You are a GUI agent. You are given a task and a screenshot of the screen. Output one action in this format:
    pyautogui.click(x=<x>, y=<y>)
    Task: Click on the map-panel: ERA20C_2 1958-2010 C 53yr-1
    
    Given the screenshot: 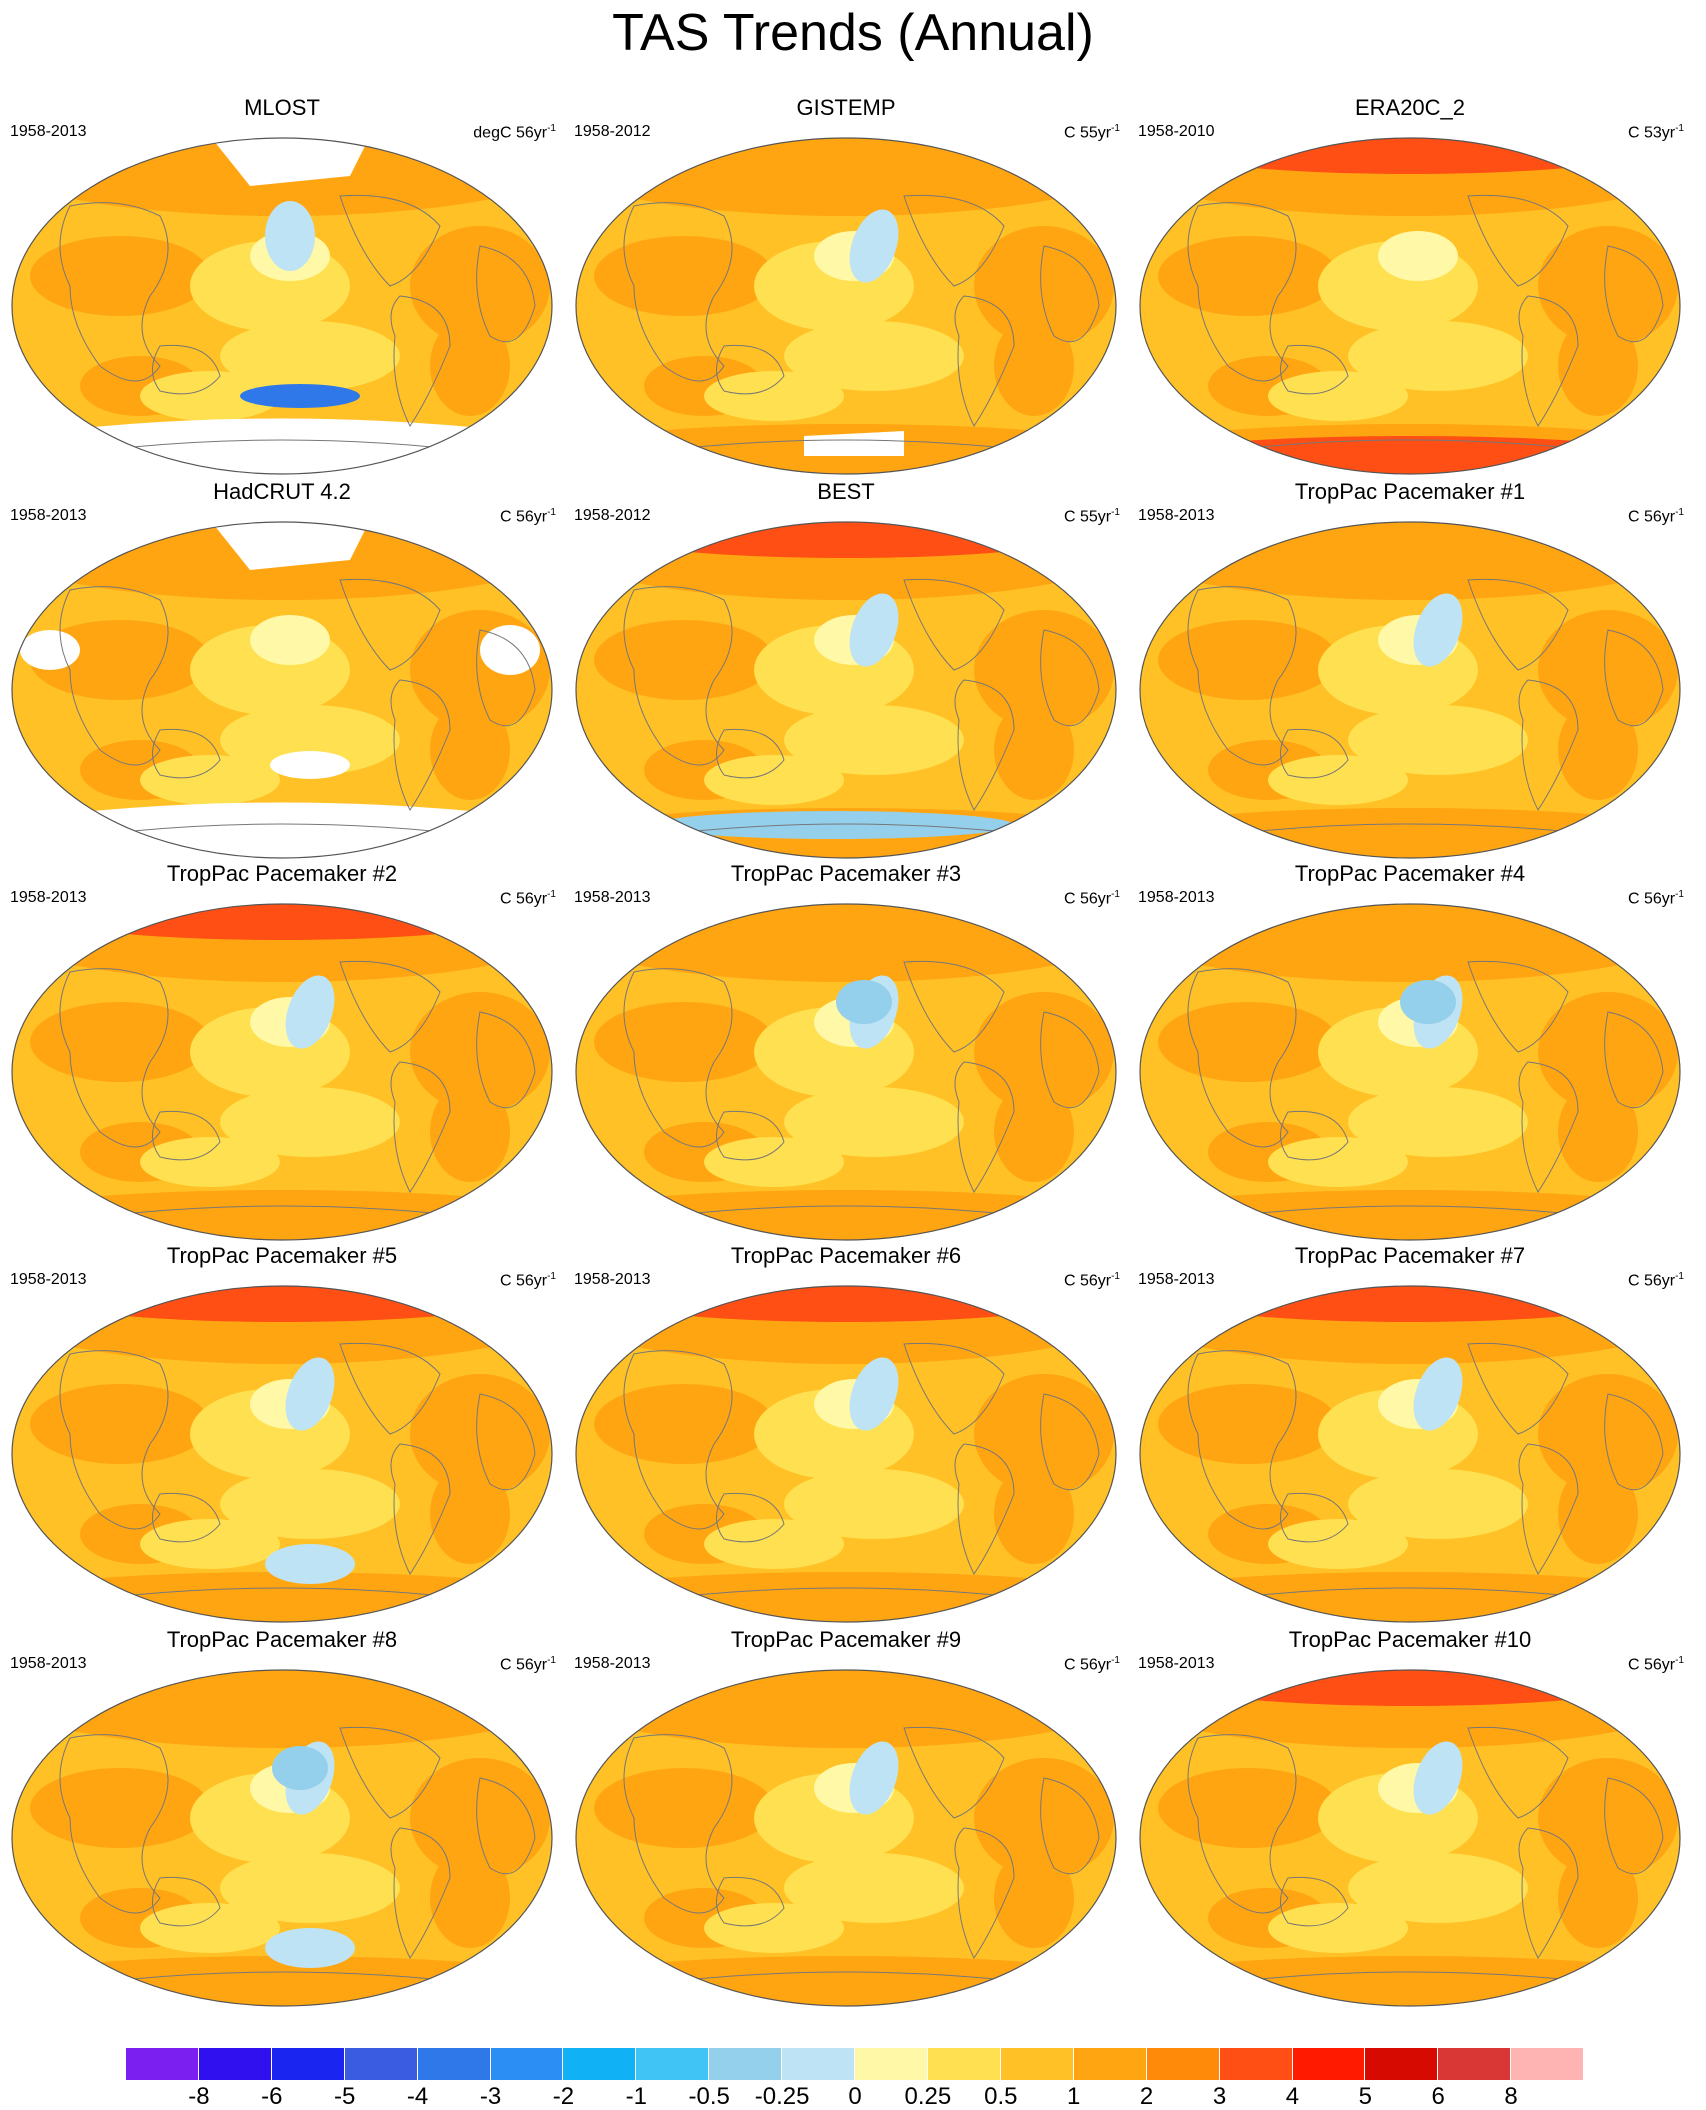 What is the action you would take?
    pyautogui.click(x=1410, y=286)
    